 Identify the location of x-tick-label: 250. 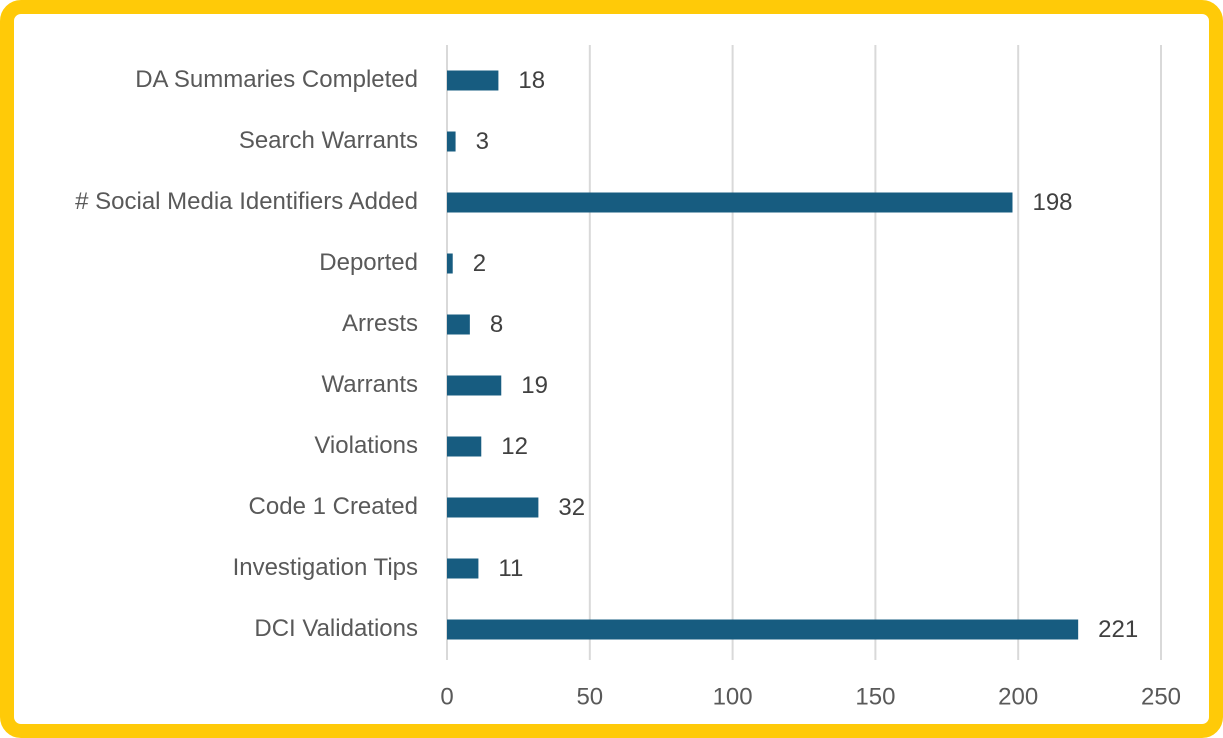
(1161, 696).